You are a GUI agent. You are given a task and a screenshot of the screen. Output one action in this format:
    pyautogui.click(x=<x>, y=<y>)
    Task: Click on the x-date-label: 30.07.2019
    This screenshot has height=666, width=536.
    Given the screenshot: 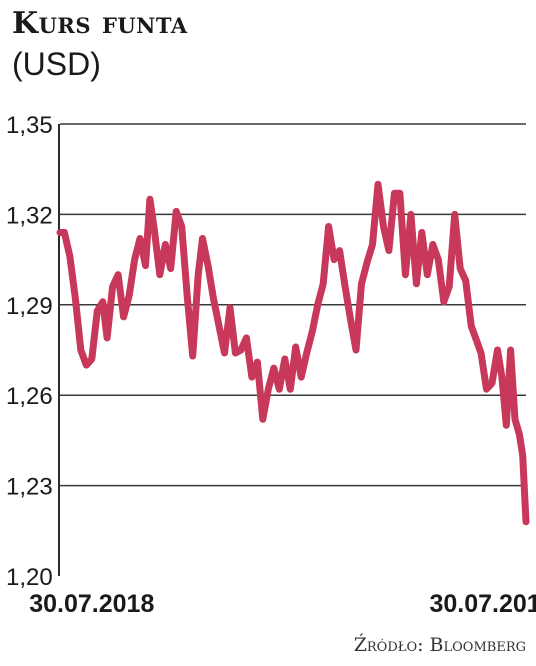 What is the action you would take?
    pyautogui.click(x=482, y=604)
    